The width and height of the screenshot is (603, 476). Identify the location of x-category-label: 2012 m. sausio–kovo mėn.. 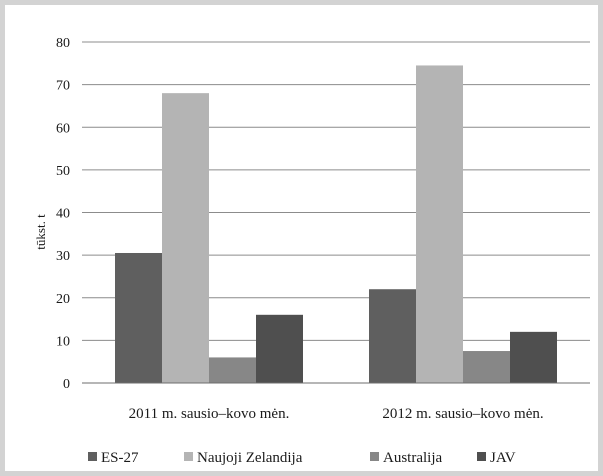
(462, 414).